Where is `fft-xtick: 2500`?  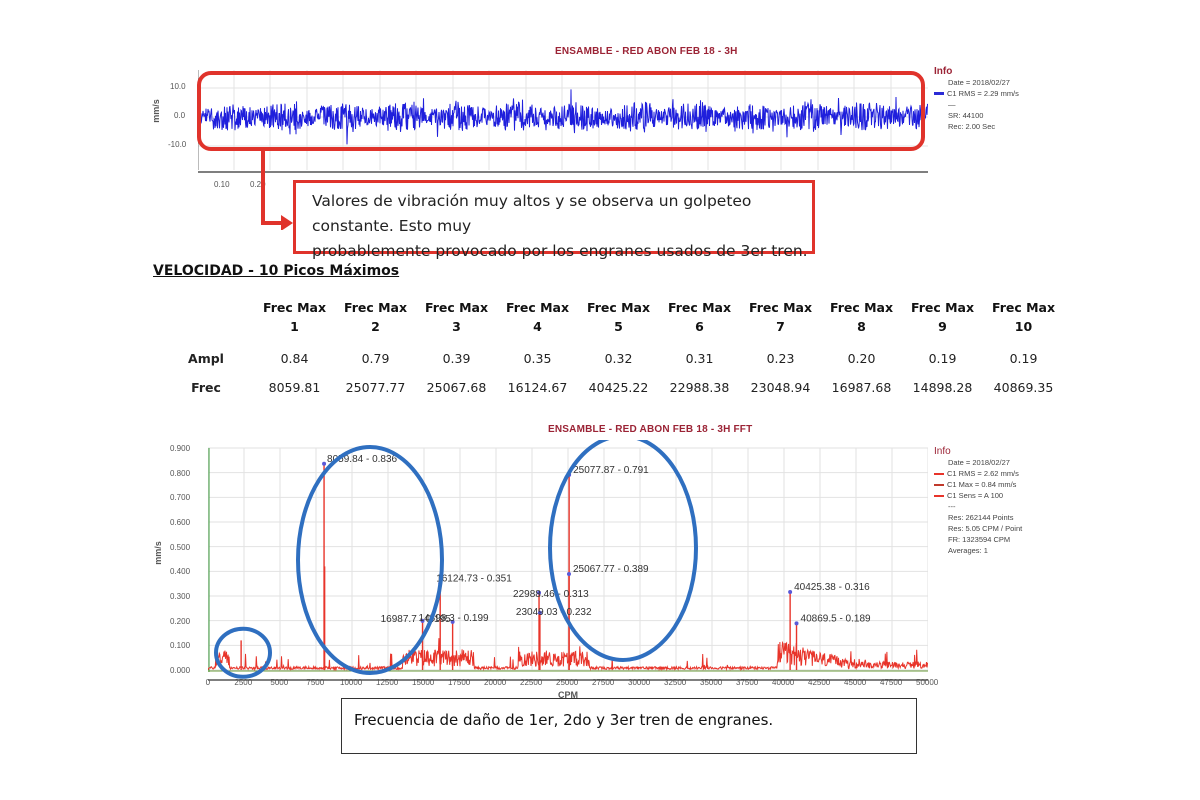 fft-xtick: 2500 is located at coordinates (243, 682).